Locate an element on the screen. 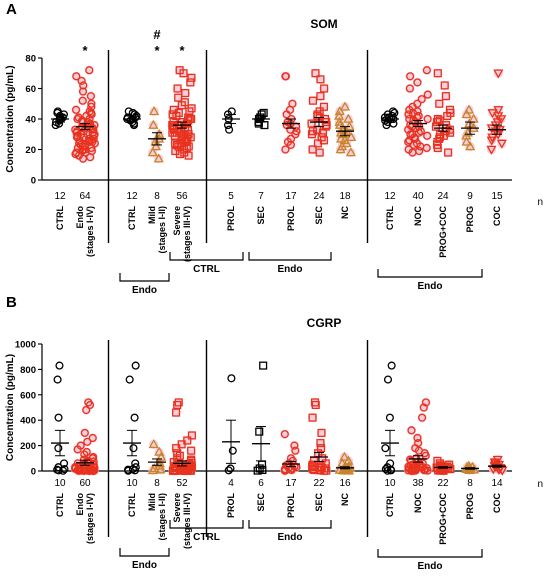  group-11: 38 NOC is located at coordinates (418, 455).